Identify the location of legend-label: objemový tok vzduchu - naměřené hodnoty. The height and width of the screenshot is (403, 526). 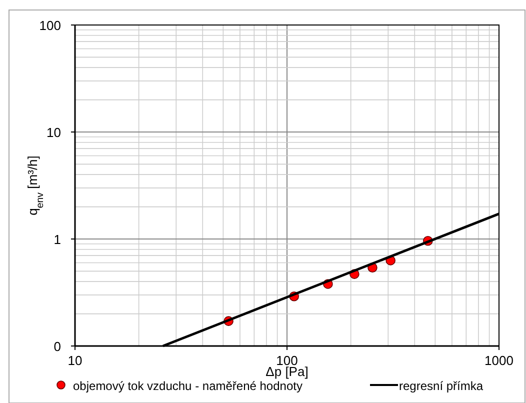
(187, 386).